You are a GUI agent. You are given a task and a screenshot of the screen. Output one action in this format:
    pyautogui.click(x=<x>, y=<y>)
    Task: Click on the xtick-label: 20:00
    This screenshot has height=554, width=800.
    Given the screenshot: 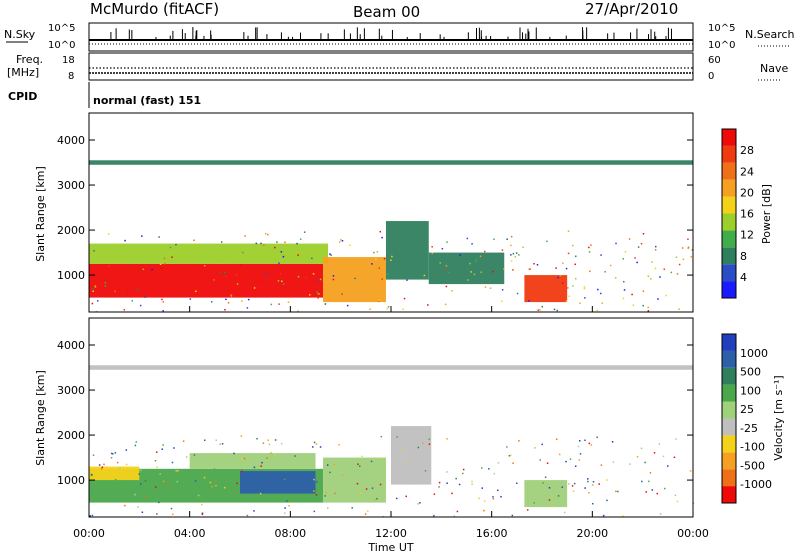 What is the action you would take?
    pyautogui.click(x=592, y=533)
    